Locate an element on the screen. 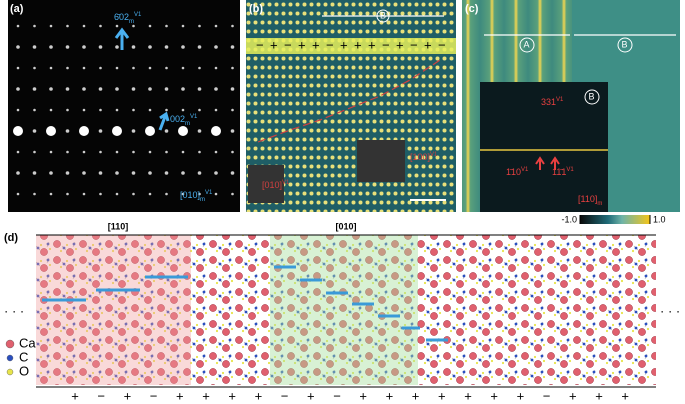  spot-label: 11̄1V1 is located at coordinates (563, 172).